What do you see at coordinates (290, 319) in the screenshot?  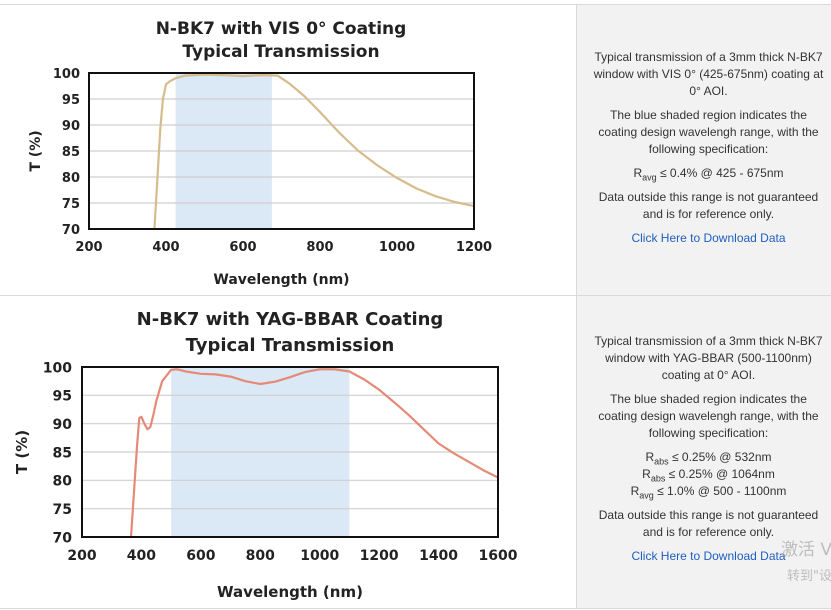 I see `chart-title: N-BK7 with YAG-BBAR Coating` at bounding box center [290, 319].